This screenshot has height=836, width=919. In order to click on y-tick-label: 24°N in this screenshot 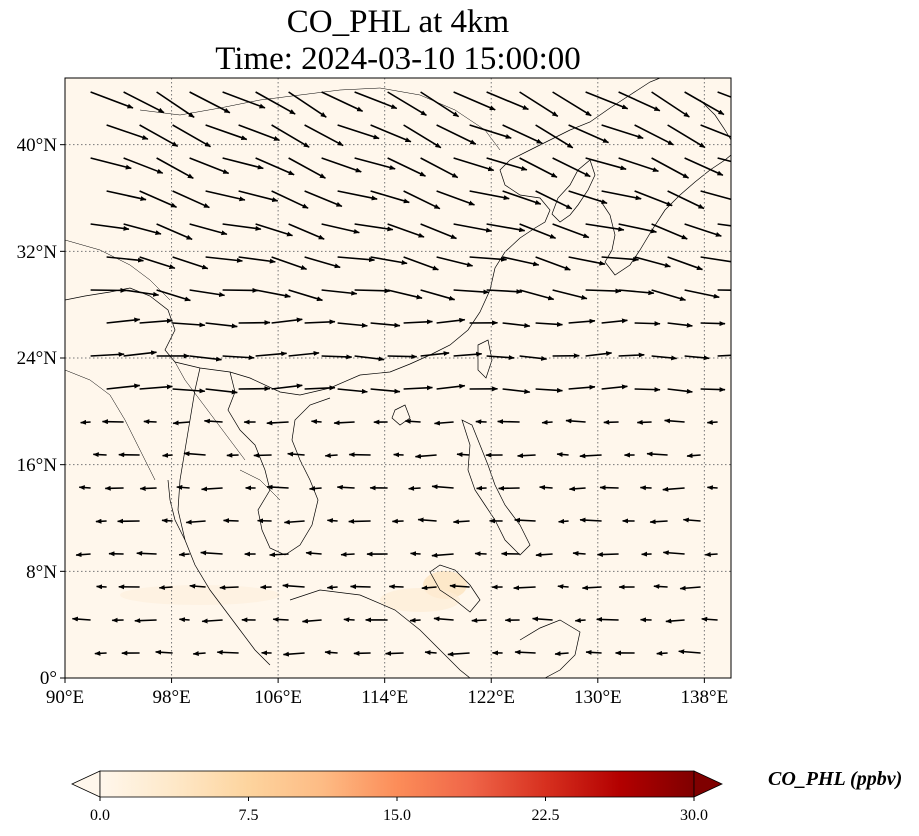, I will do `click(37, 358)`.